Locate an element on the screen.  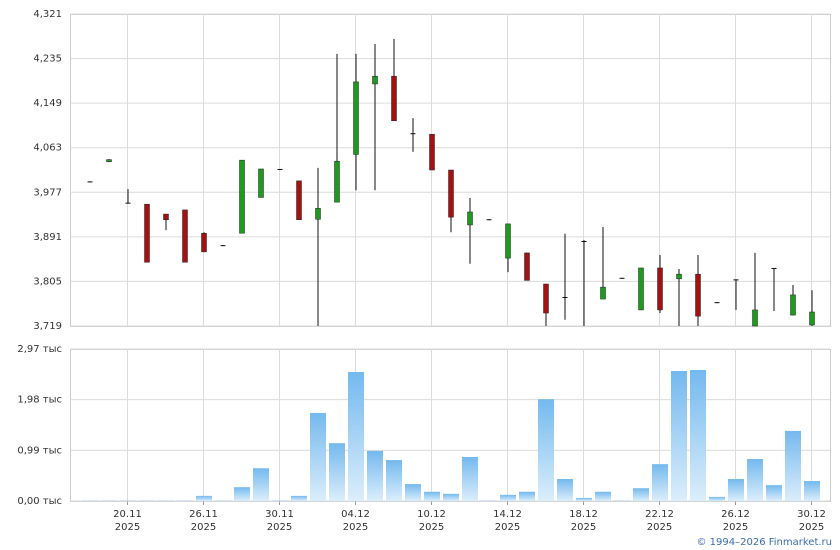
y-tick-label: 3,891 is located at coordinates (47, 237).